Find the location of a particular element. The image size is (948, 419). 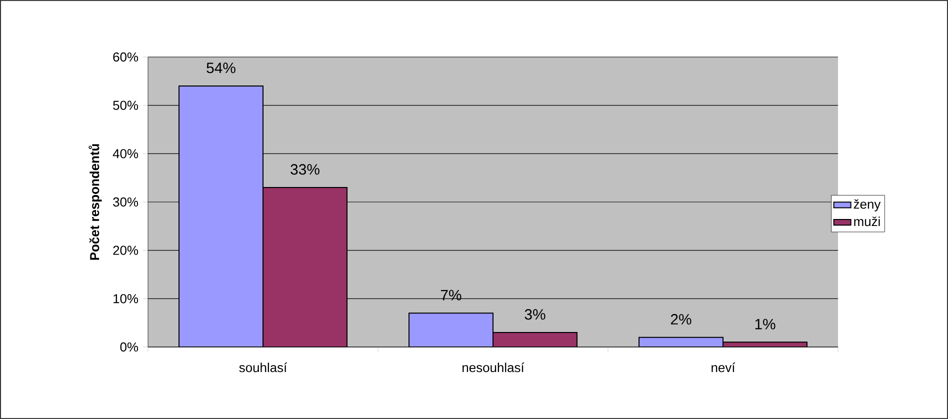

y-tick-label: 30% is located at coordinates (125, 202).